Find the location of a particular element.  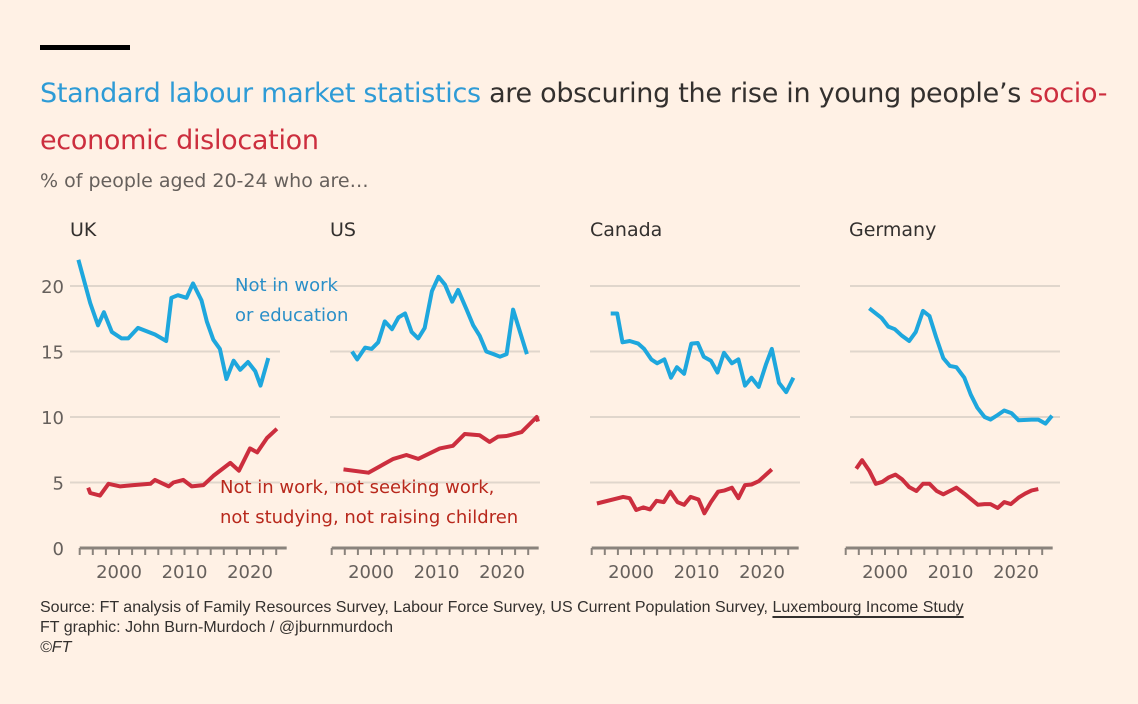

disconnected-line-uk is located at coordinates (182, 462).